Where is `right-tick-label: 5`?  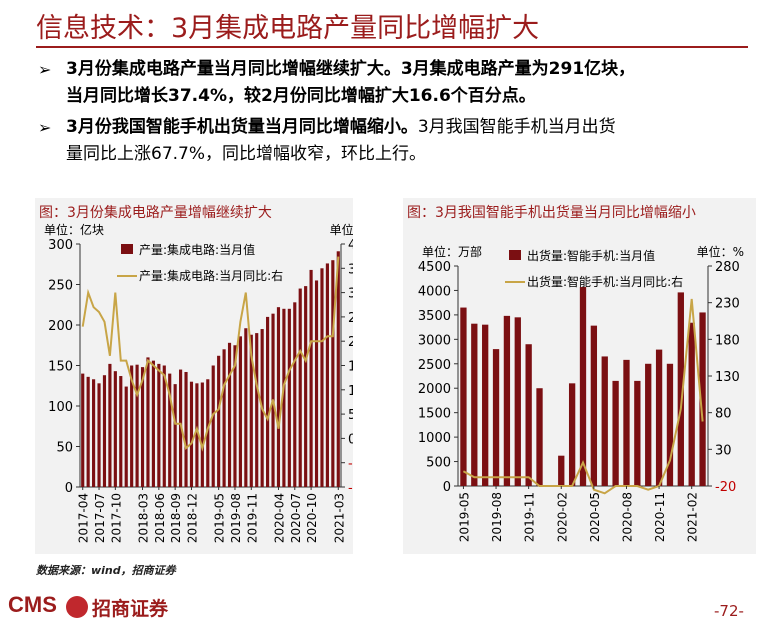 right-tick-label: 5 is located at coordinates (350, 415).